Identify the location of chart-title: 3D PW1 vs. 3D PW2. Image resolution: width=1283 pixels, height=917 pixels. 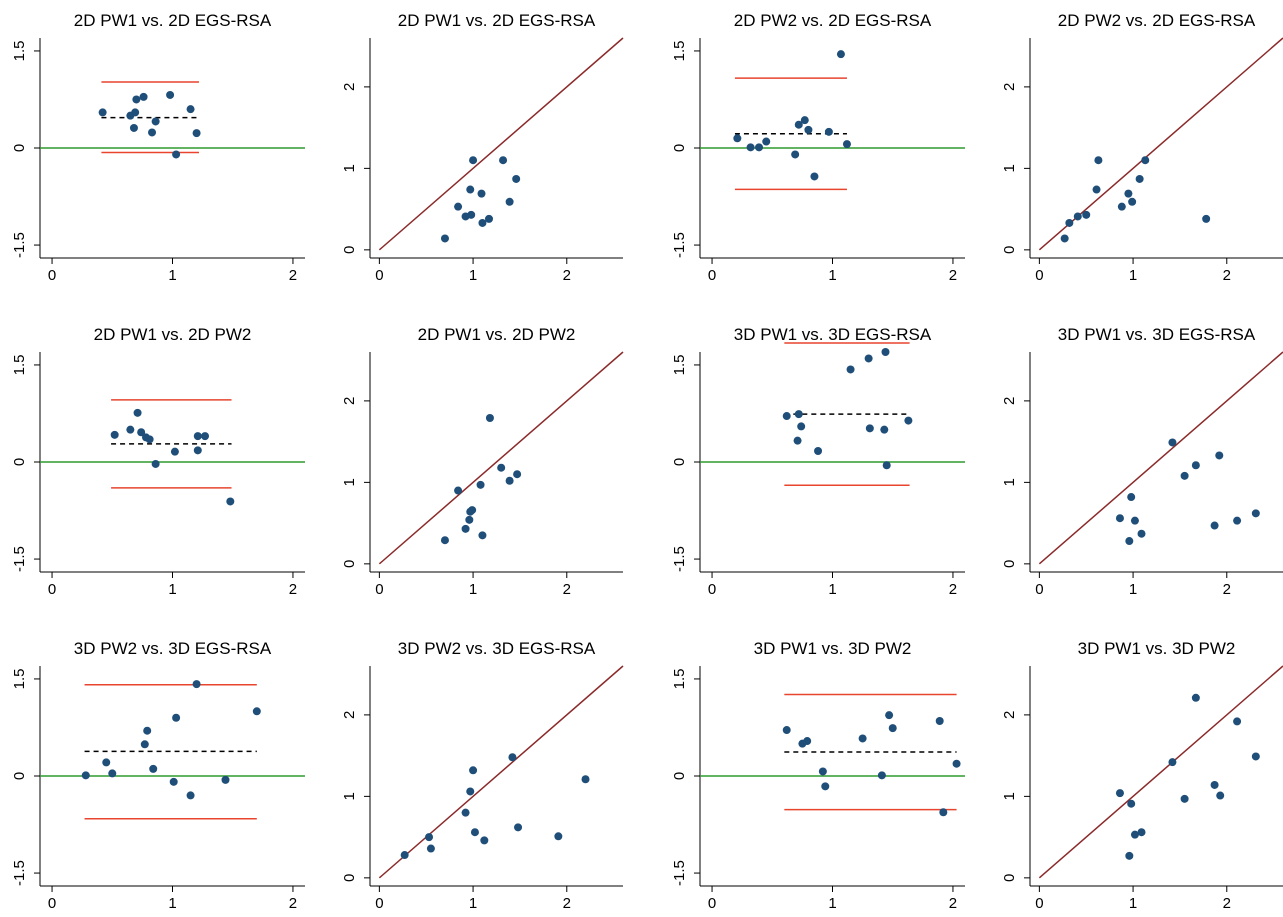
(833, 648).